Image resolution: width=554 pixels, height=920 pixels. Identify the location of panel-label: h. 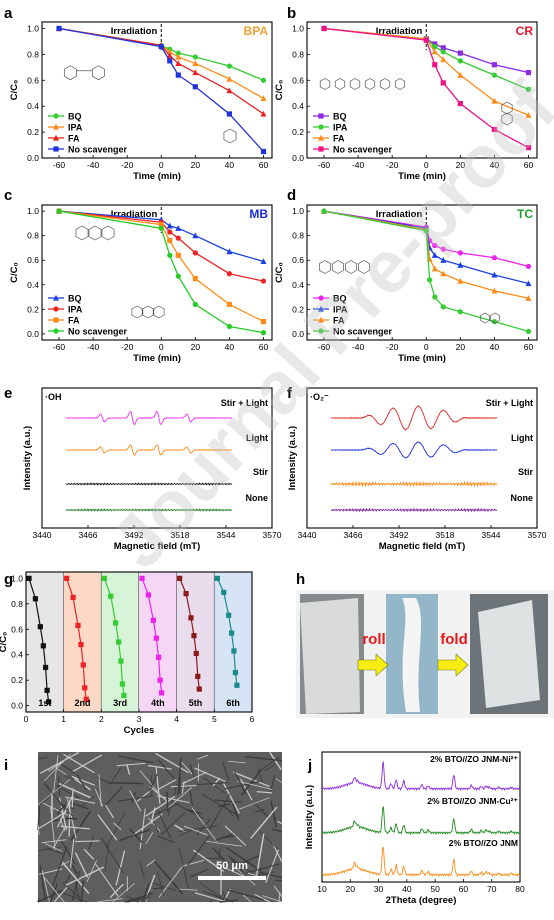
(300, 579).